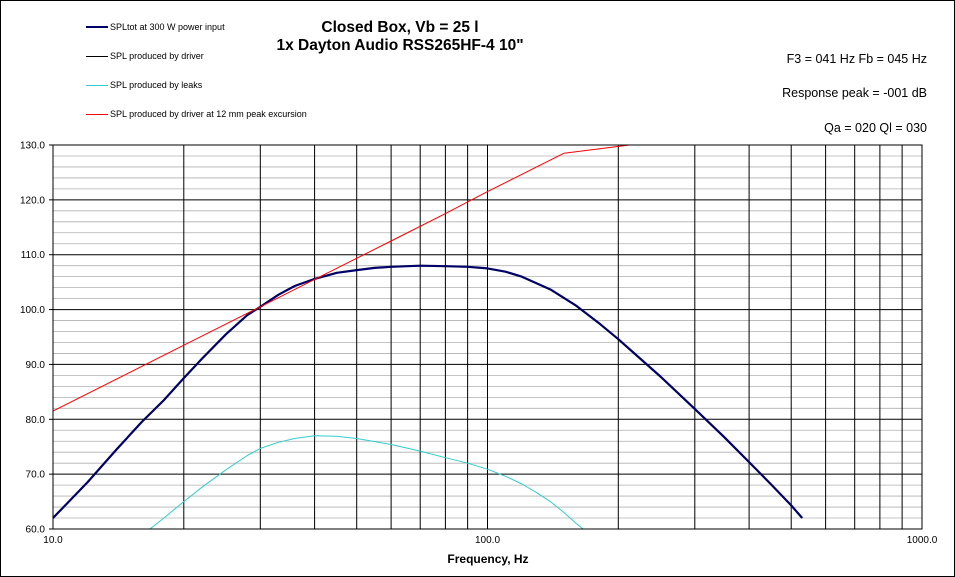 The width and height of the screenshot is (955, 577). I want to click on y-tick-label: 130.0, so click(32, 146).